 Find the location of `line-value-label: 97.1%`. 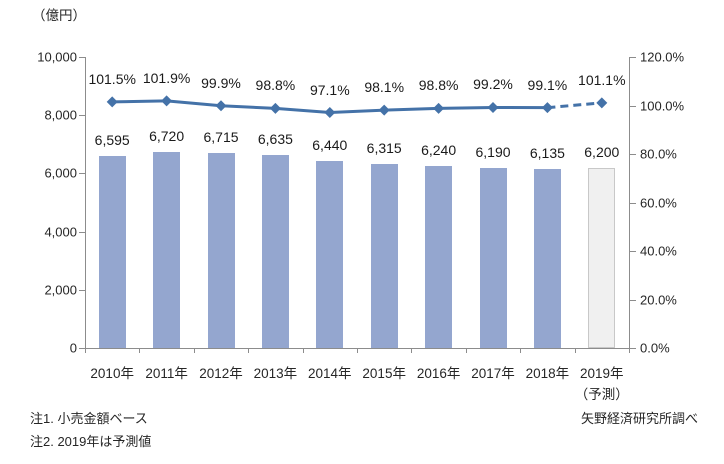

line-value-label: 97.1% is located at coordinates (329, 89).